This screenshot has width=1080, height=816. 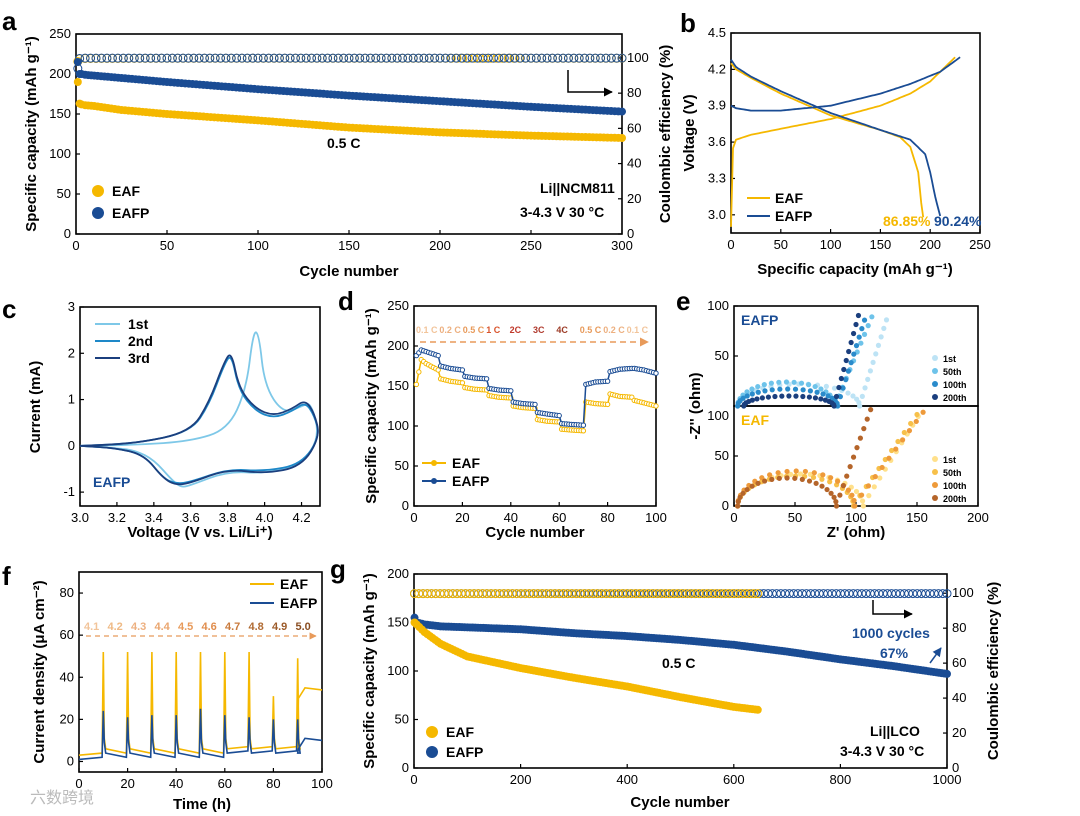 What do you see at coordinates (881, 244) in the screenshot?
I see `panel-b-xtick-label: 150` at bounding box center [881, 244].